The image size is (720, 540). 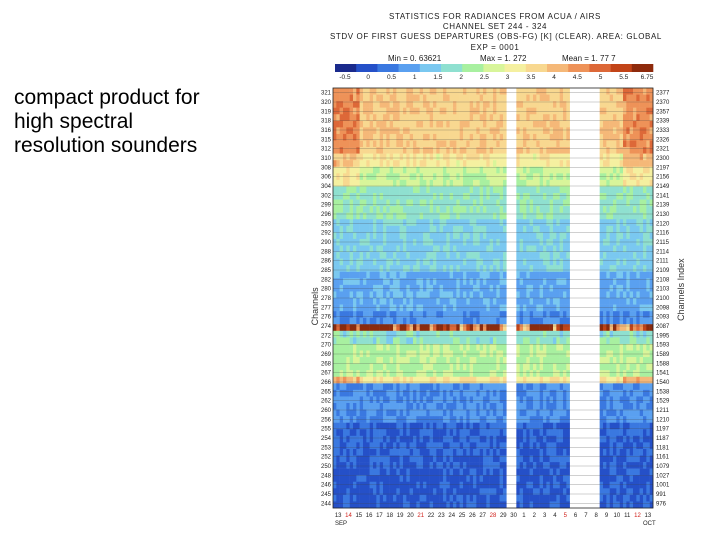 What do you see at coordinates (345, 77) in the screenshot?
I see `colorbar-tick-label: -0.5` at bounding box center [345, 77].